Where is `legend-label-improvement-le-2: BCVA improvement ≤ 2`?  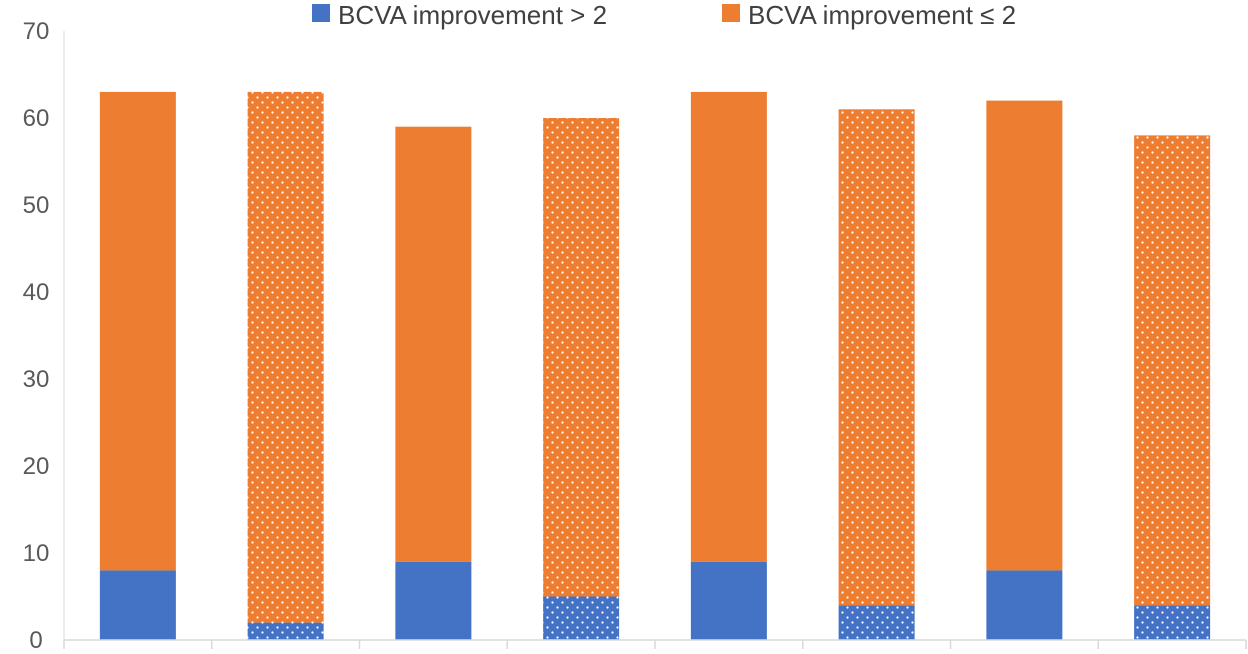 legend-label-improvement-le-2: BCVA improvement ≤ 2 is located at coordinates (882, 15).